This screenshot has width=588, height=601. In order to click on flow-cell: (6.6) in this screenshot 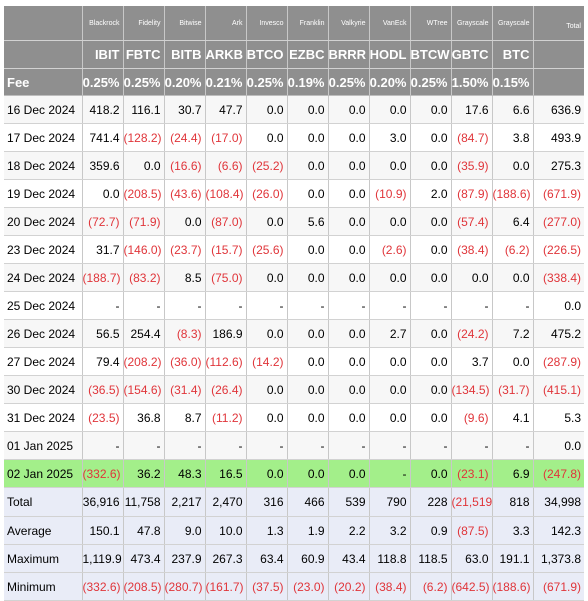, I will do `click(226, 165)`.